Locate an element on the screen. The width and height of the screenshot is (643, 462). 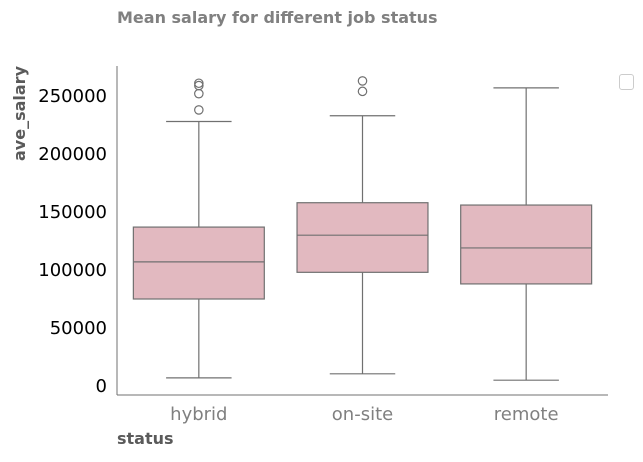
box-on-site is located at coordinates (362, 237).